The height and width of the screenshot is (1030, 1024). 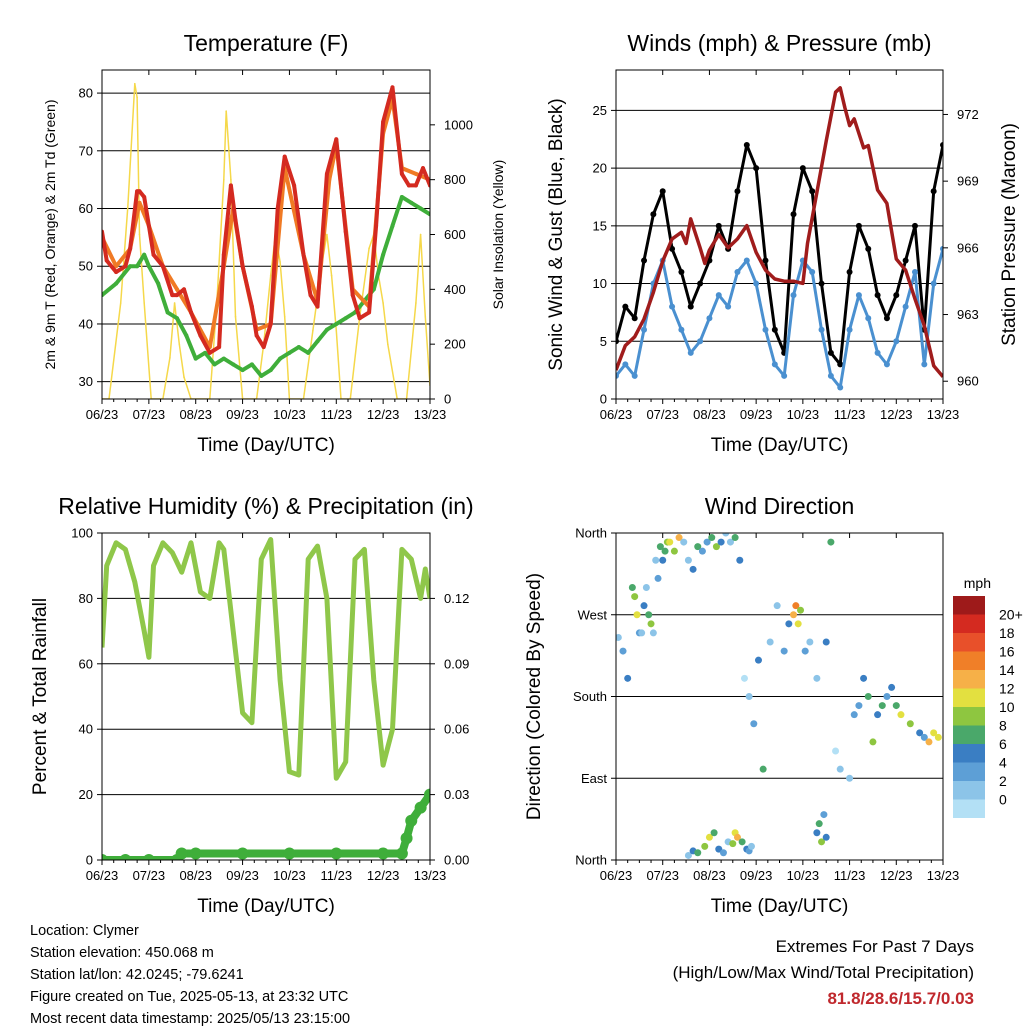 I want to click on temperature-xtick-label: 10/23, so click(x=289, y=414).